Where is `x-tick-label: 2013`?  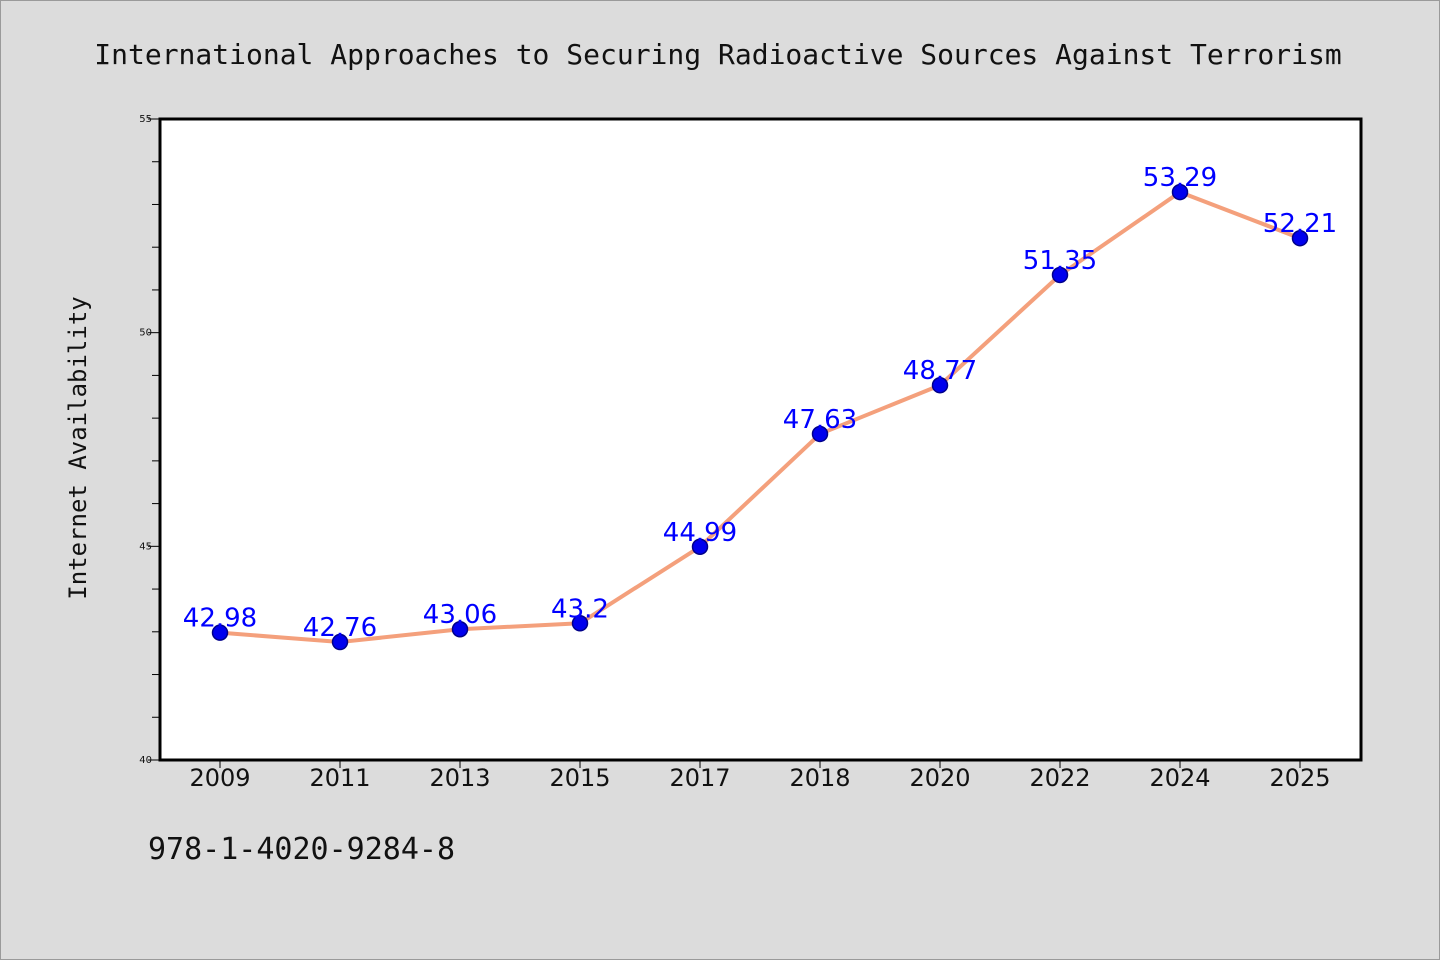 x-tick-label: 2013 is located at coordinates (459, 778).